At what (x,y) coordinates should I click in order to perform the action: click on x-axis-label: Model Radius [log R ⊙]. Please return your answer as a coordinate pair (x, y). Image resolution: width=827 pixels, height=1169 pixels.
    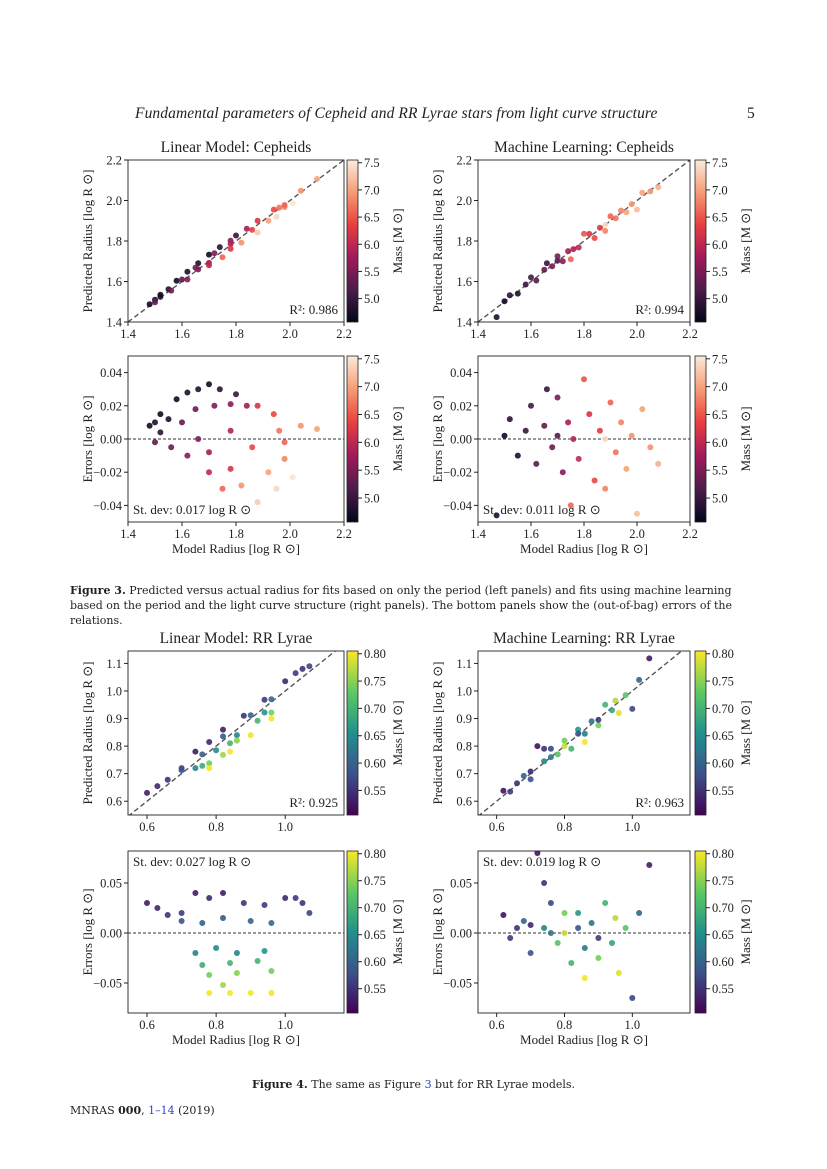
    Looking at the image, I should click on (584, 1039).